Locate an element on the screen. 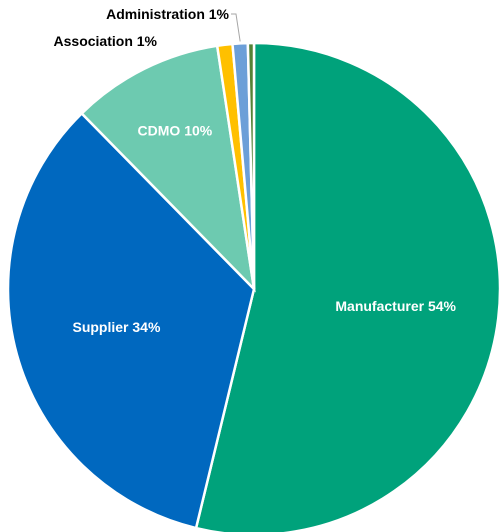 Image resolution: width=501 pixels, height=532 pixels. slice-other is located at coordinates (251, 165).